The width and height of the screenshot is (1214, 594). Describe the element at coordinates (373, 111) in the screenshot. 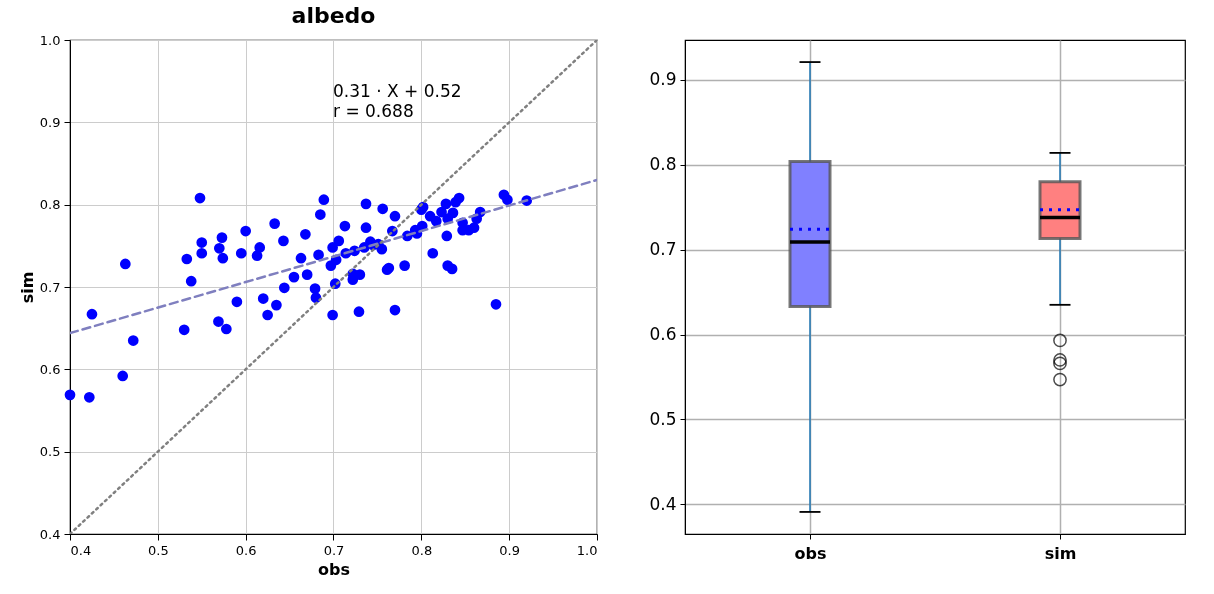

I see `annotation: r = 0.688` at that location.